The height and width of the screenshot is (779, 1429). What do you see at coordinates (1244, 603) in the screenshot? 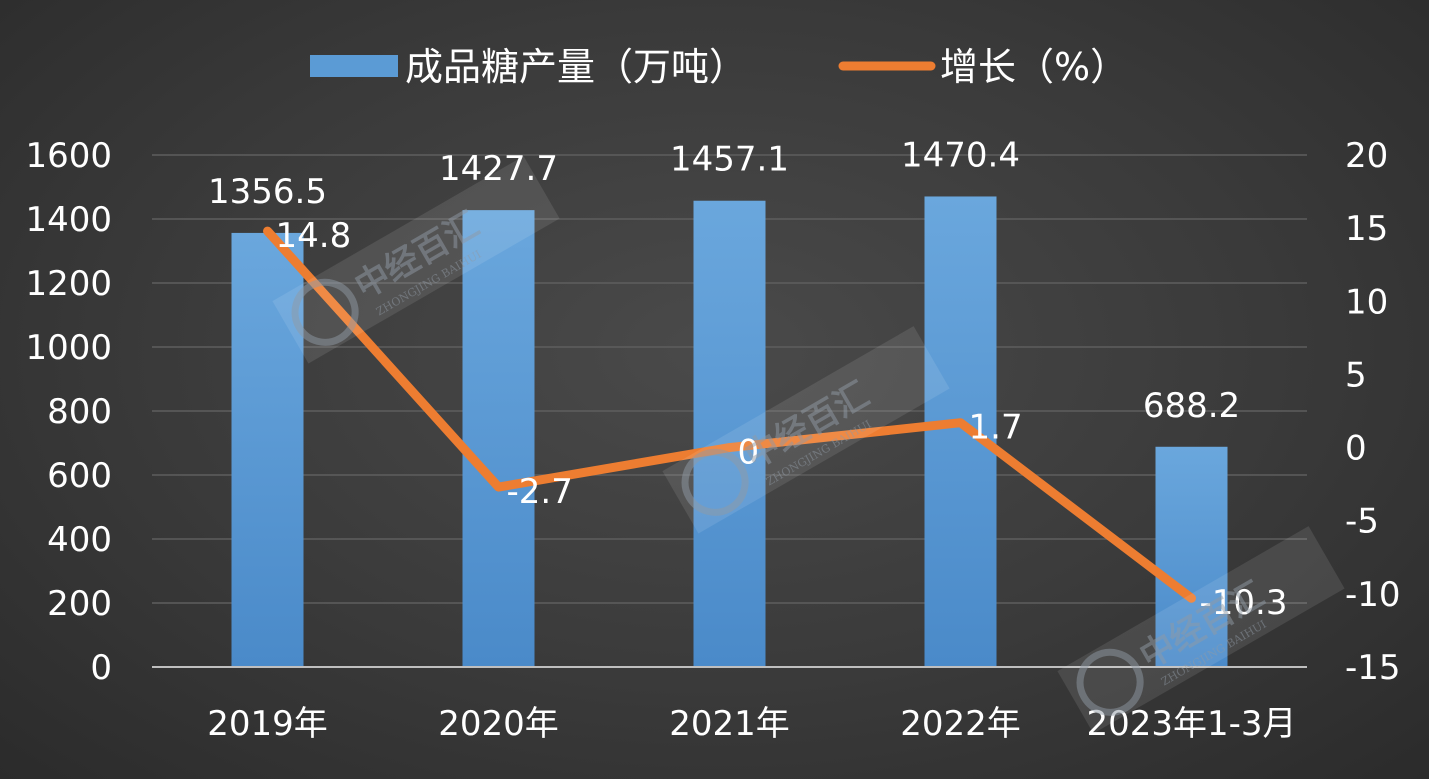
I see `line-data-label: -10.3` at bounding box center [1244, 603].